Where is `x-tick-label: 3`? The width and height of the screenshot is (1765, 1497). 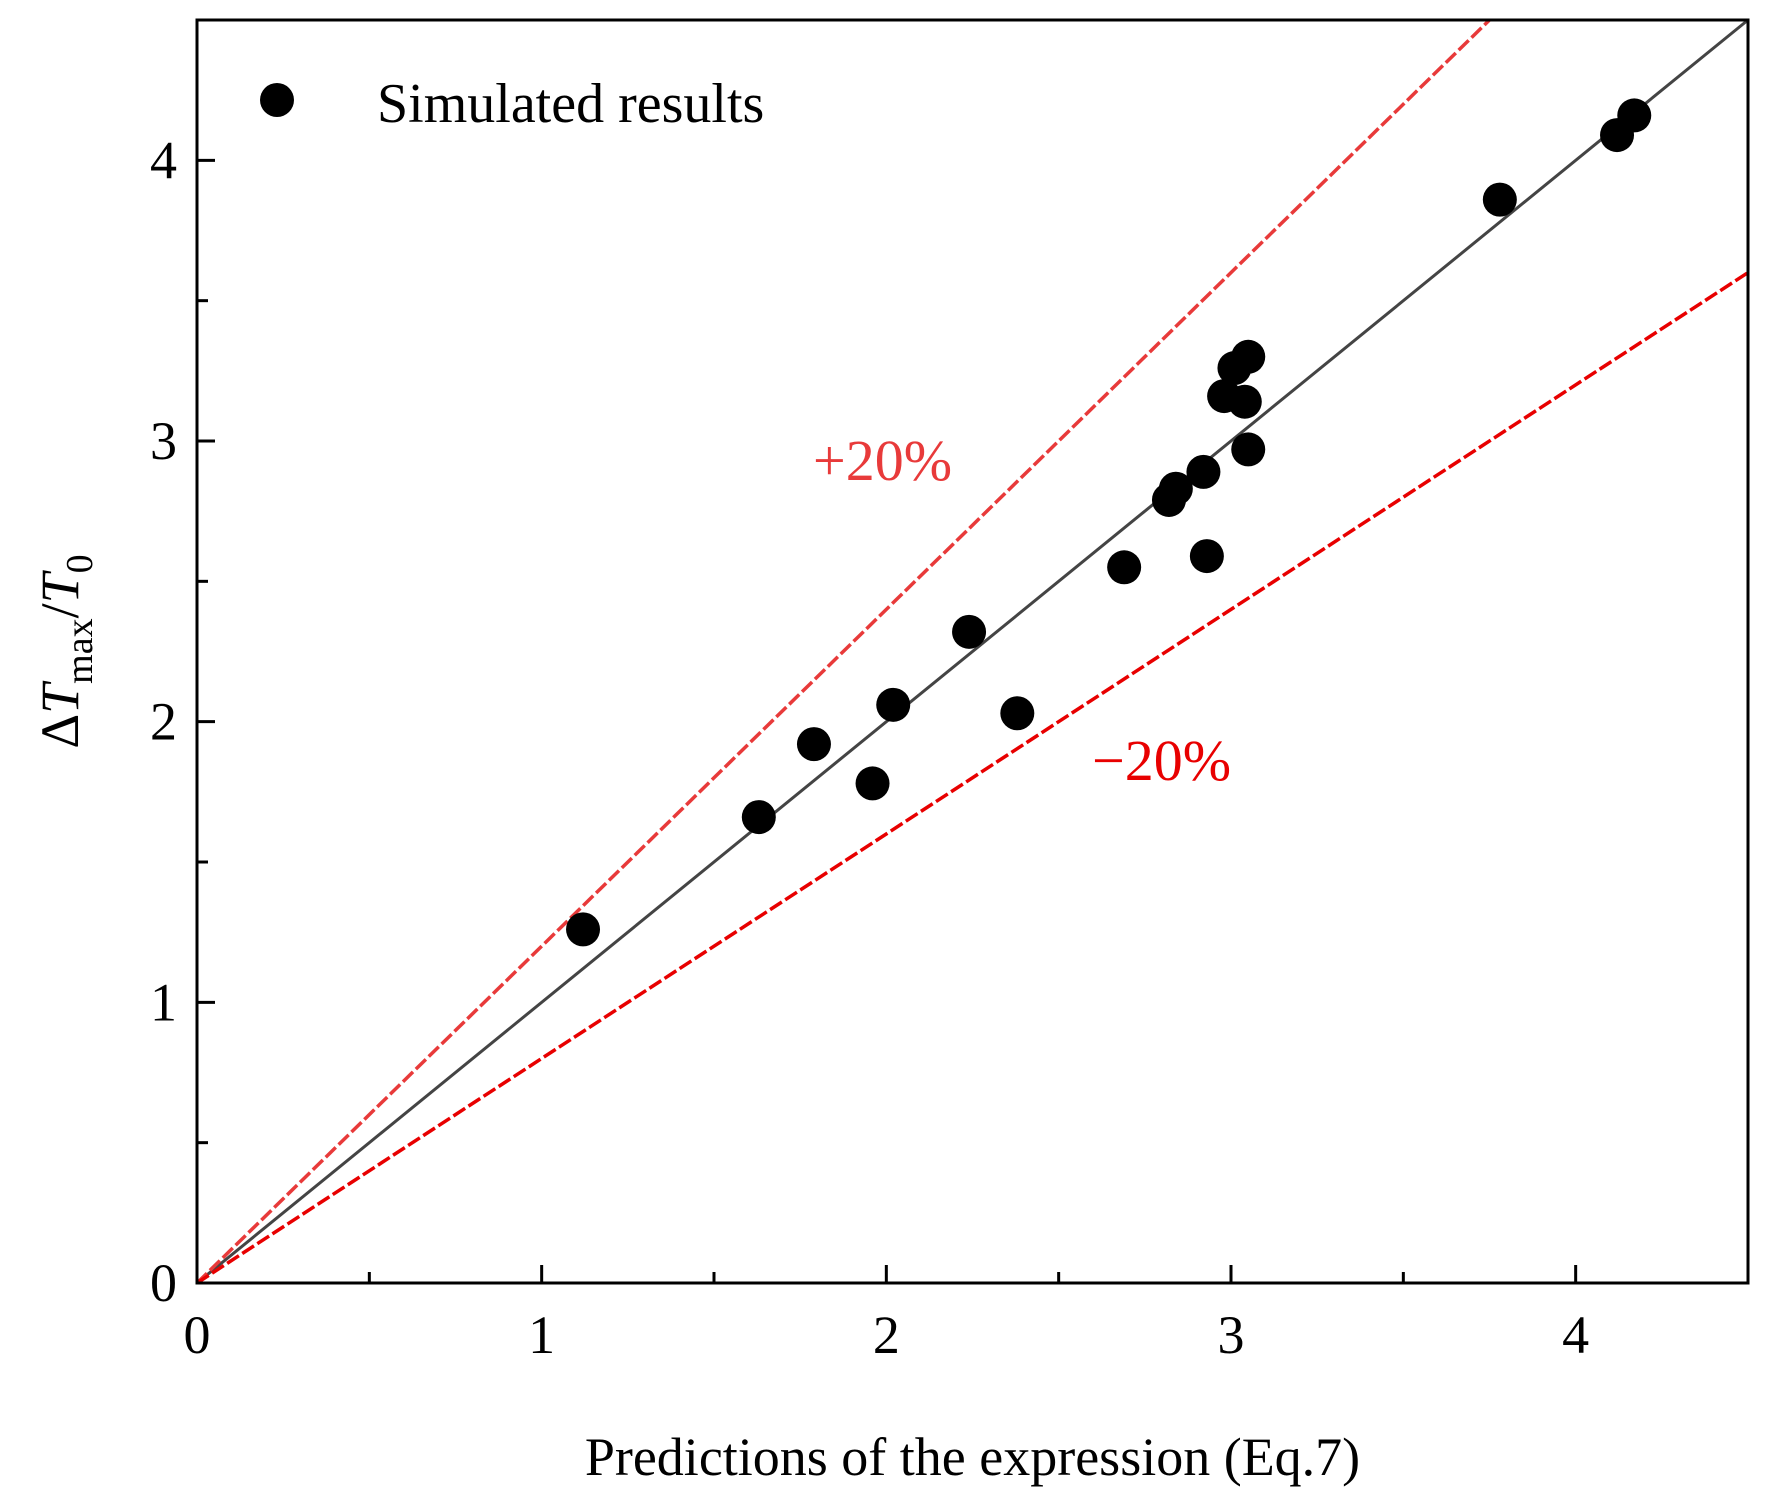 x-tick-label: 3 is located at coordinates (1231, 1335).